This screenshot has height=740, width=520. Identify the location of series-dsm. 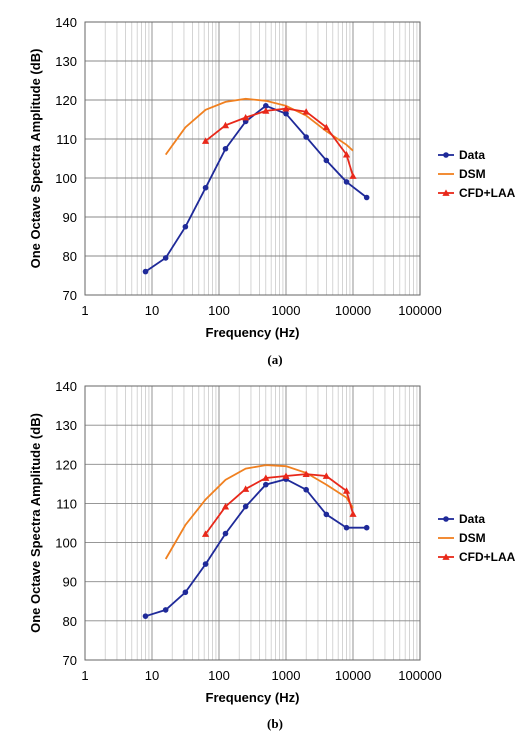
(259, 512).